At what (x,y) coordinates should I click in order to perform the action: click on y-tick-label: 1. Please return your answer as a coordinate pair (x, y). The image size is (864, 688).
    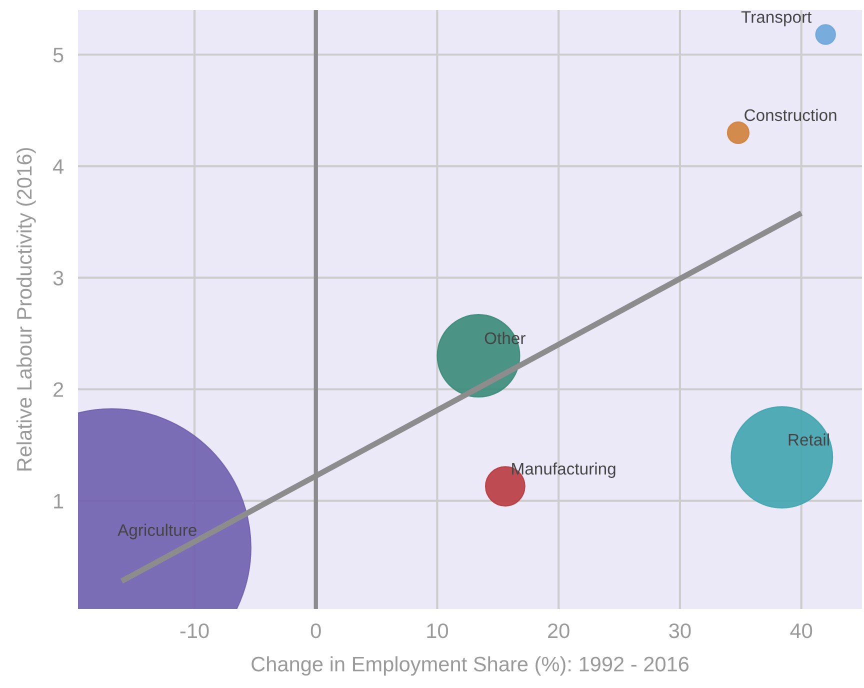
    Looking at the image, I should click on (59, 501).